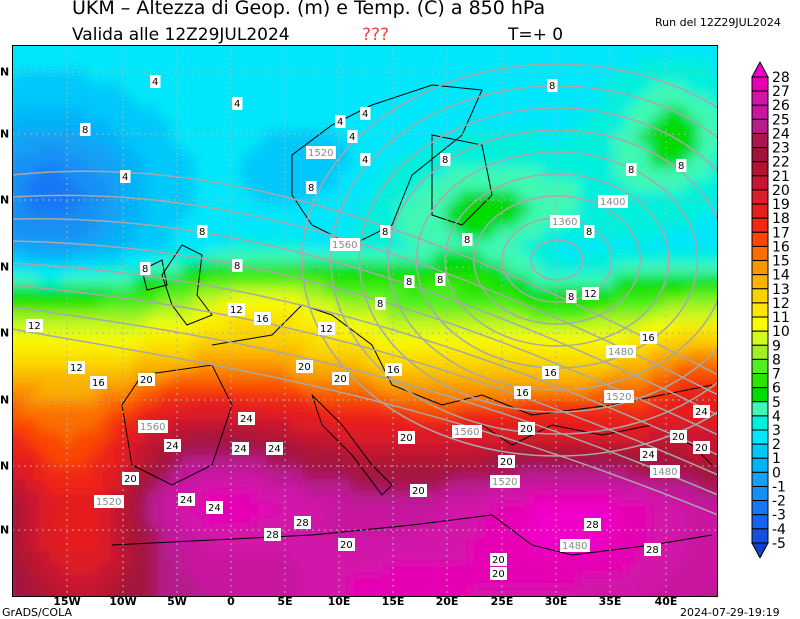 The height and width of the screenshot is (619, 800). What do you see at coordinates (776, 459) in the screenshot?
I see `colorbar-label: 1` at bounding box center [776, 459].